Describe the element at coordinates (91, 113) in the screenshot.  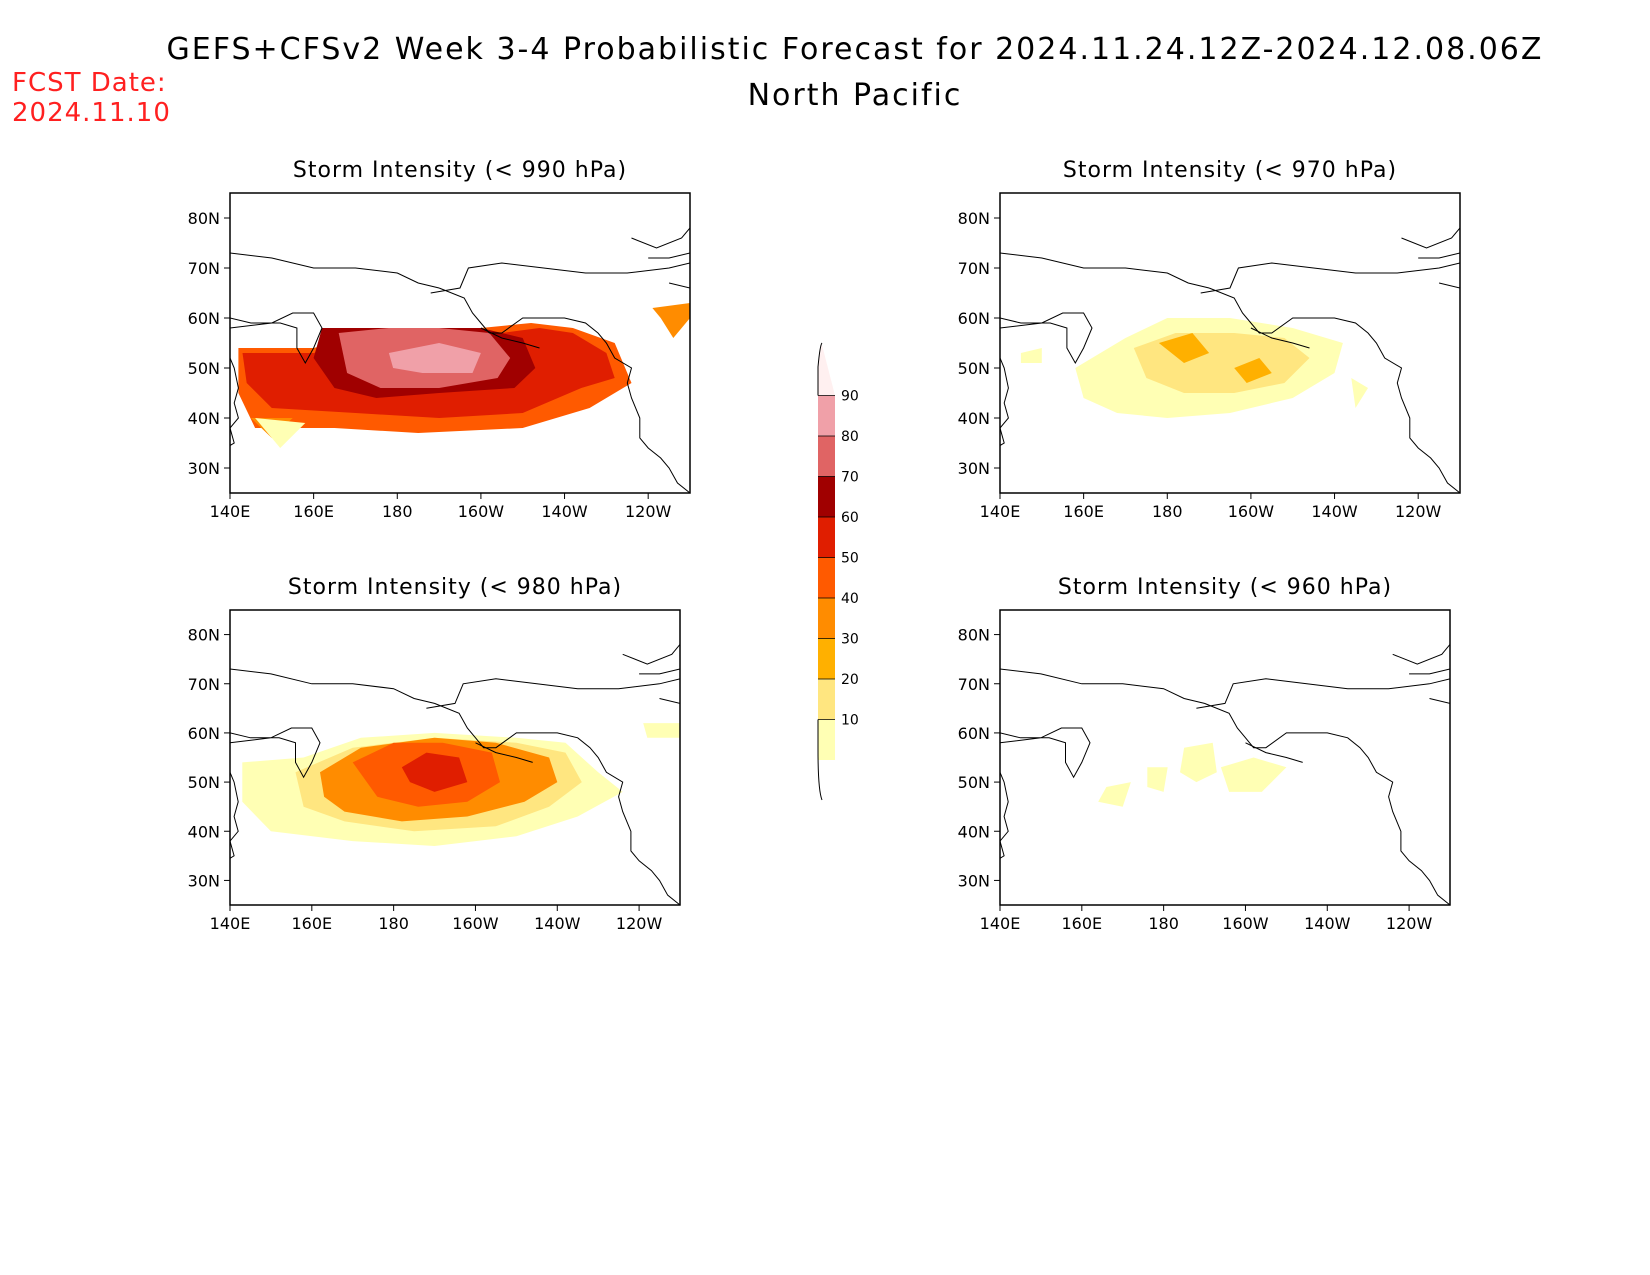
I see `fcst-date-value: 2024.11.10` at that location.